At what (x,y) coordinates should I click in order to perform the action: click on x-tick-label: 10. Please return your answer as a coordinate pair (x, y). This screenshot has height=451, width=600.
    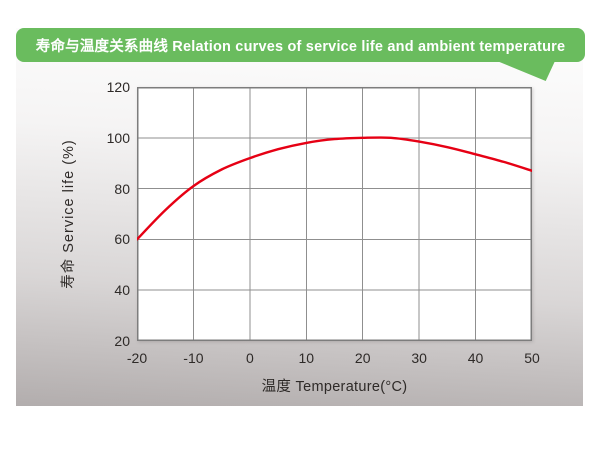
    Looking at the image, I should click on (306, 358).